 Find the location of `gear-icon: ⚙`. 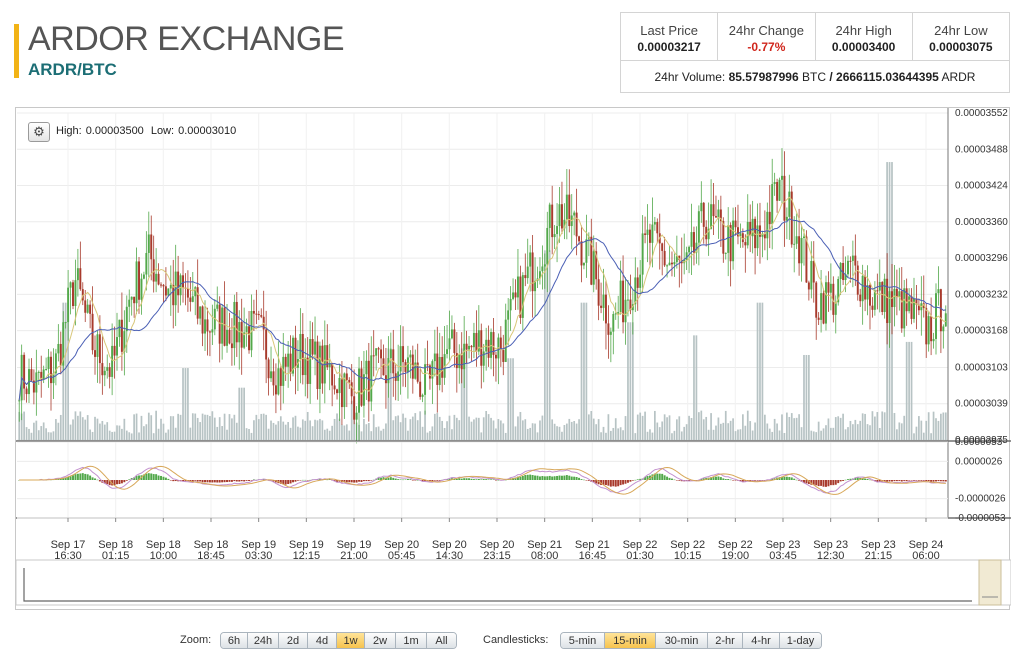

gear-icon: ⚙ is located at coordinates (39, 132).